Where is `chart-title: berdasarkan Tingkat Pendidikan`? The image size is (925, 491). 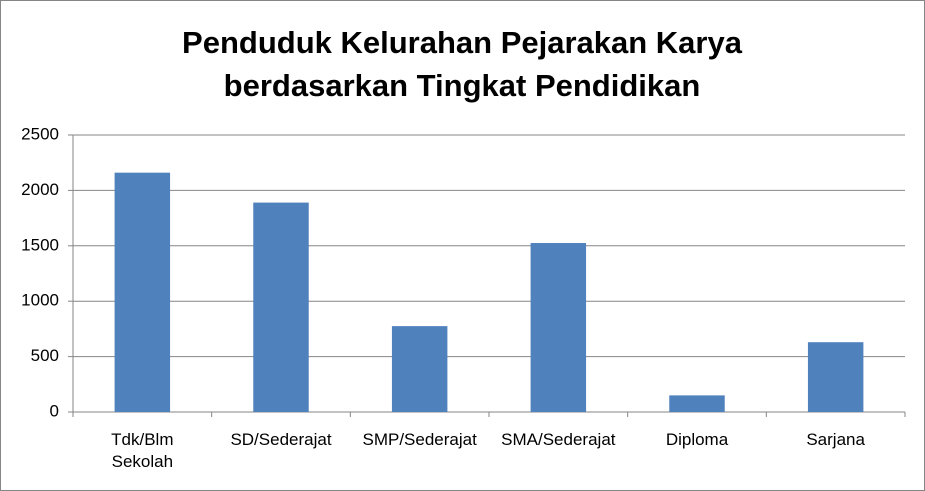
chart-title: berdasarkan Tingkat Pendidikan is located at coordinates (462, 85).